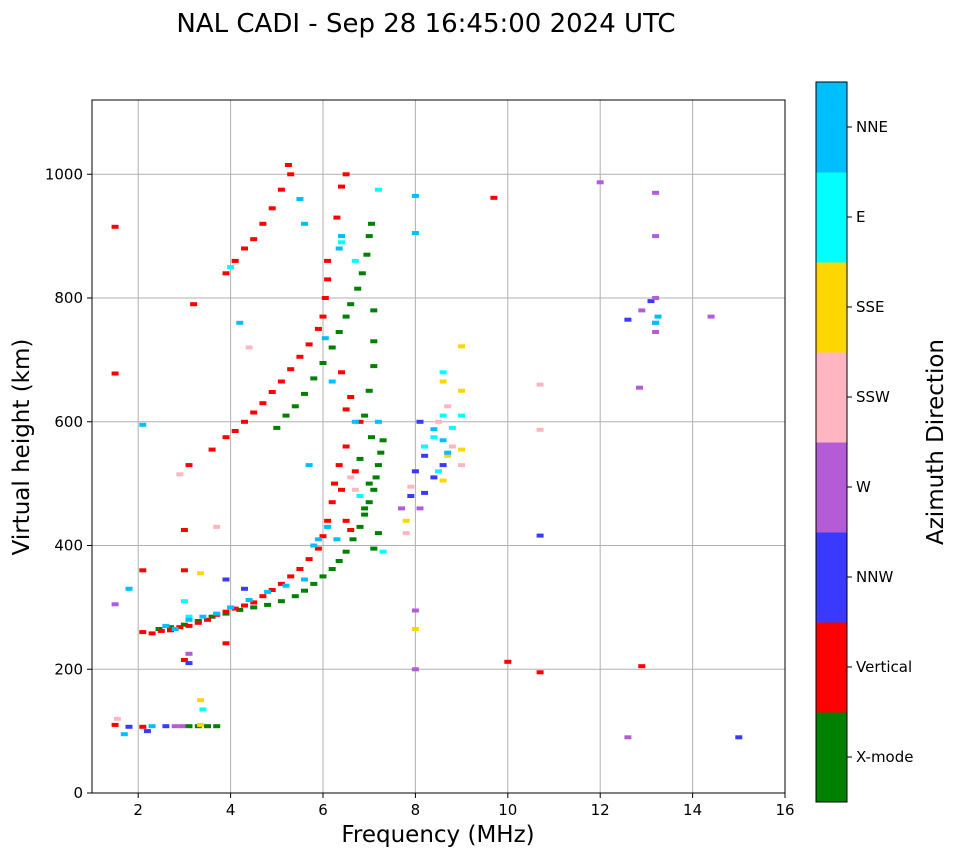  What do you see at coordinates (884, 757) in the screenshot?
I see `colorbar-tick-label: X-mode` at bounding box center [884, 757].